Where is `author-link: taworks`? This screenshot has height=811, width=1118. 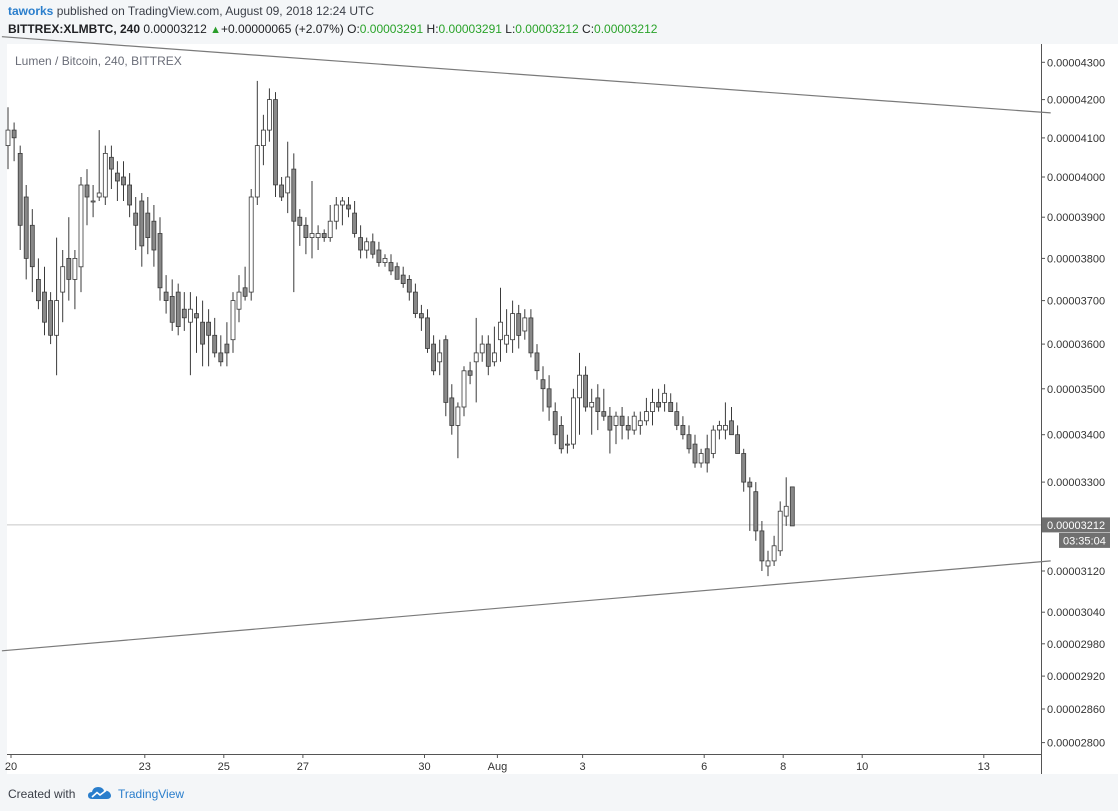
author-link: taworks is located at coordinates (31, 11).